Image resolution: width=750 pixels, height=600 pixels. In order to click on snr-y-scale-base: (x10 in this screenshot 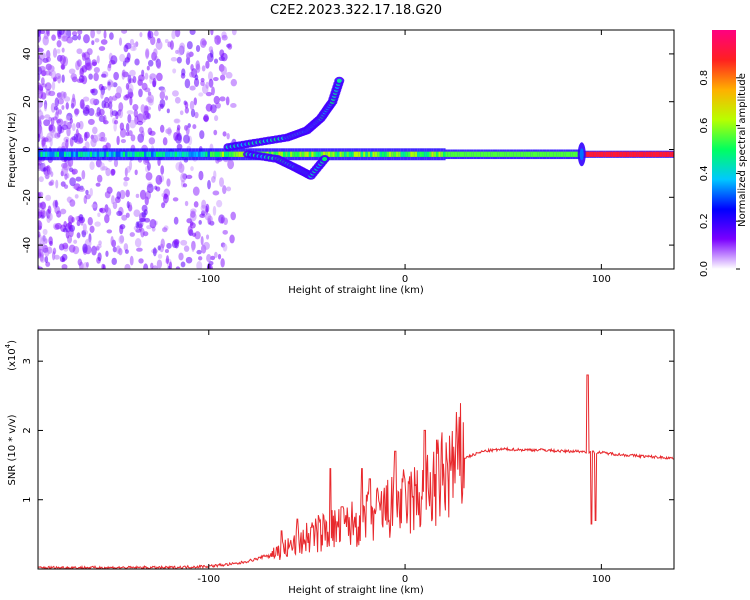, I will do `click(12, 359)`.